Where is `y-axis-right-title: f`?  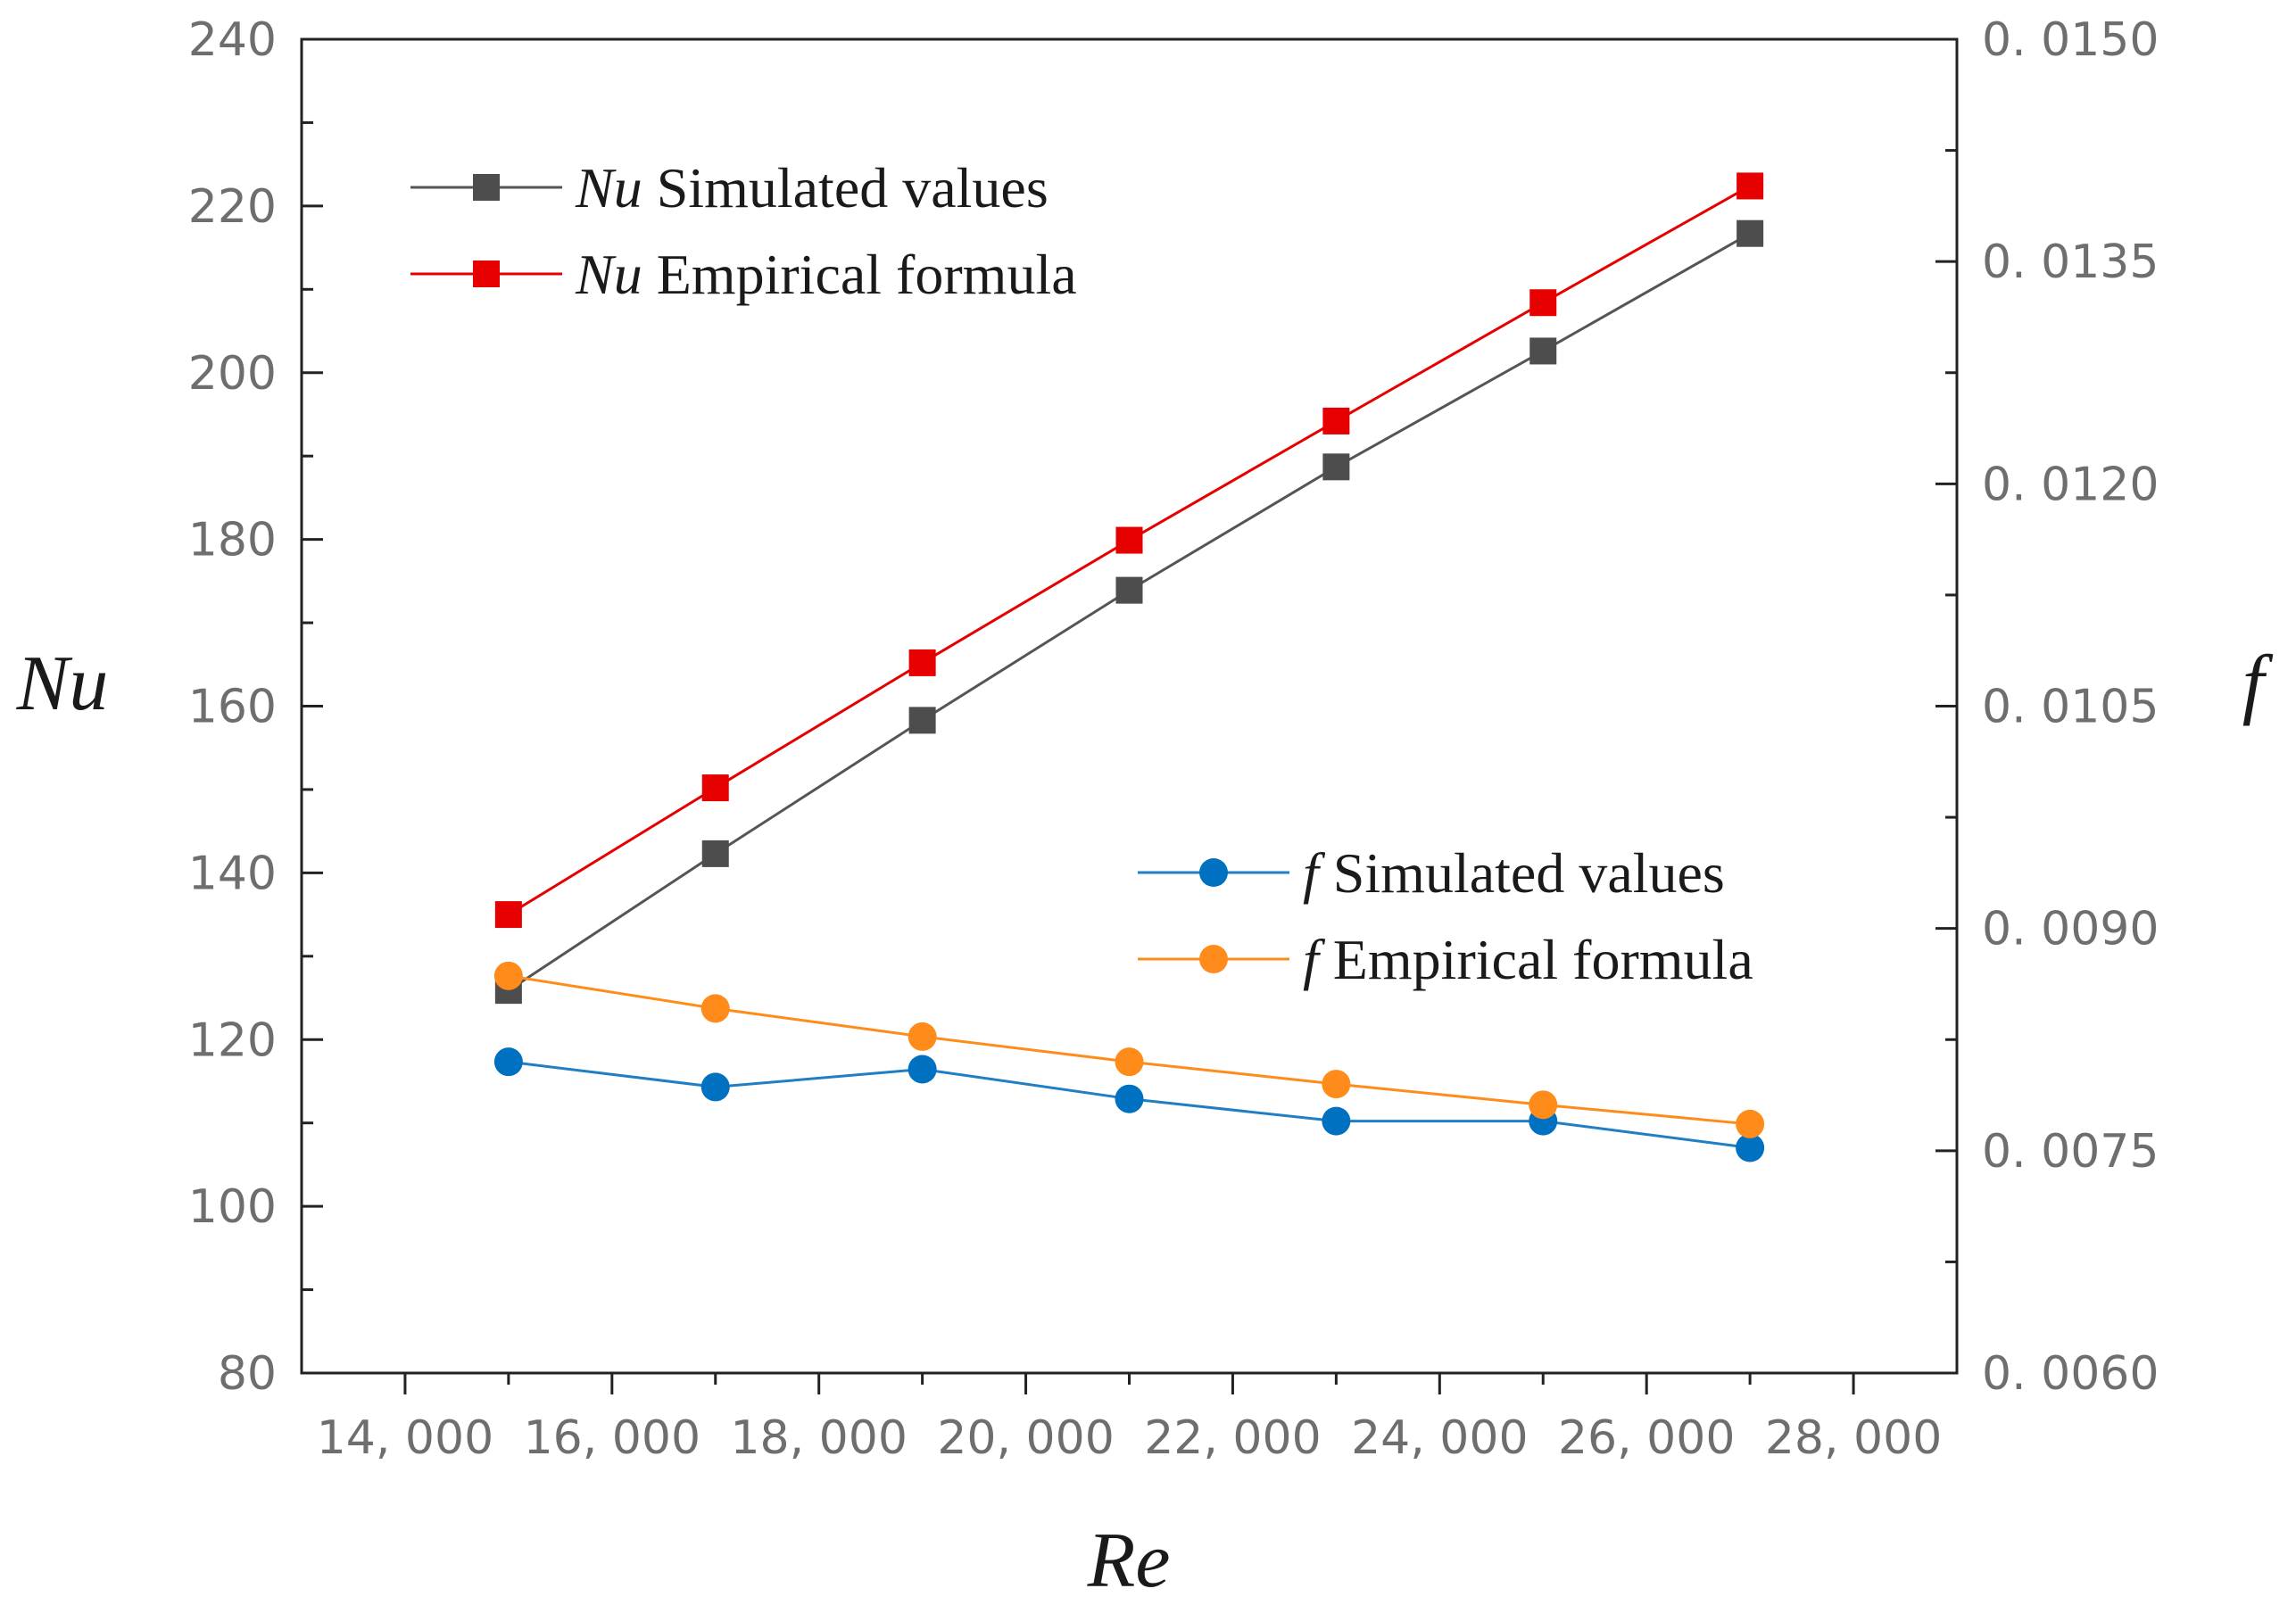 y-axis-right-title: f is located at coordinates (2258, 684).